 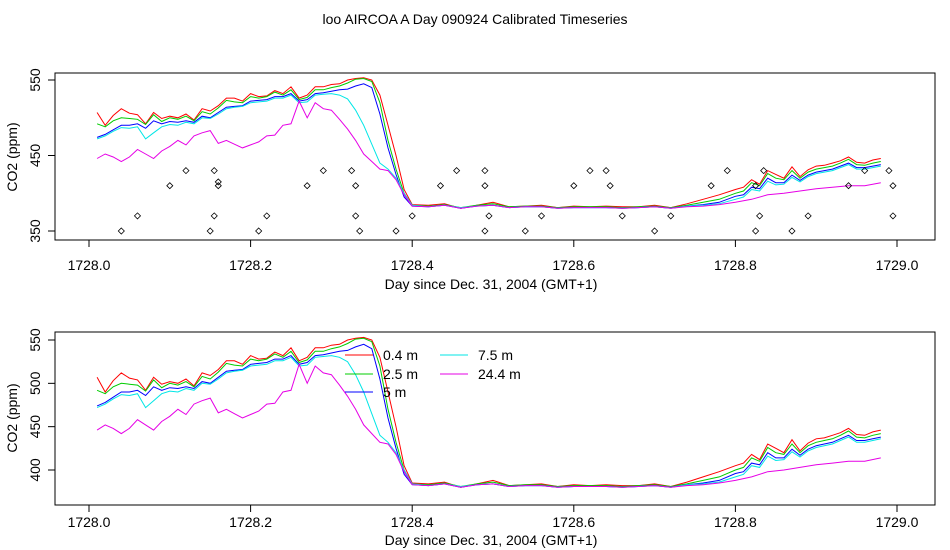 I want to click on bottom-y-axis-label: CO2 (ppm), so click(x=12, y=417).